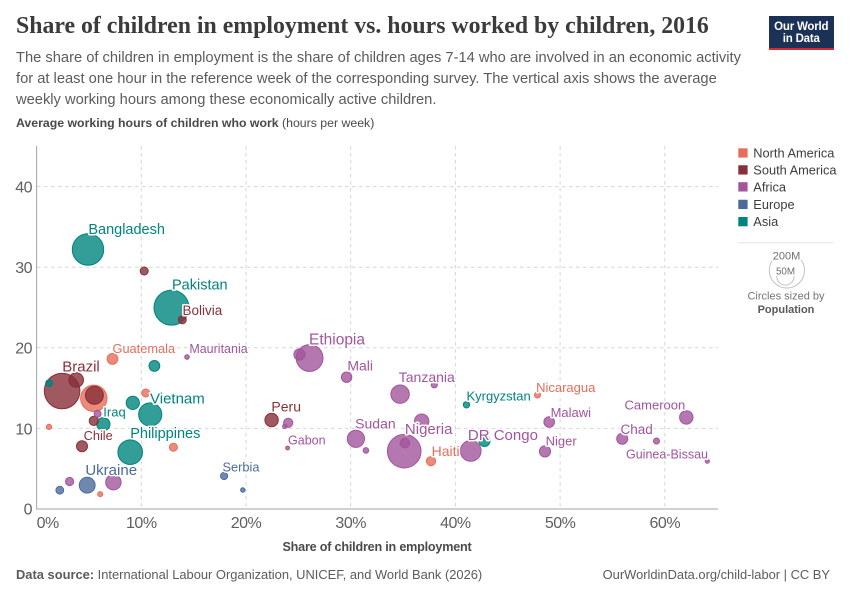  Describe the element at coordinates (455, 523) in the screenshot. I see `svg-text: 40%` at that location.